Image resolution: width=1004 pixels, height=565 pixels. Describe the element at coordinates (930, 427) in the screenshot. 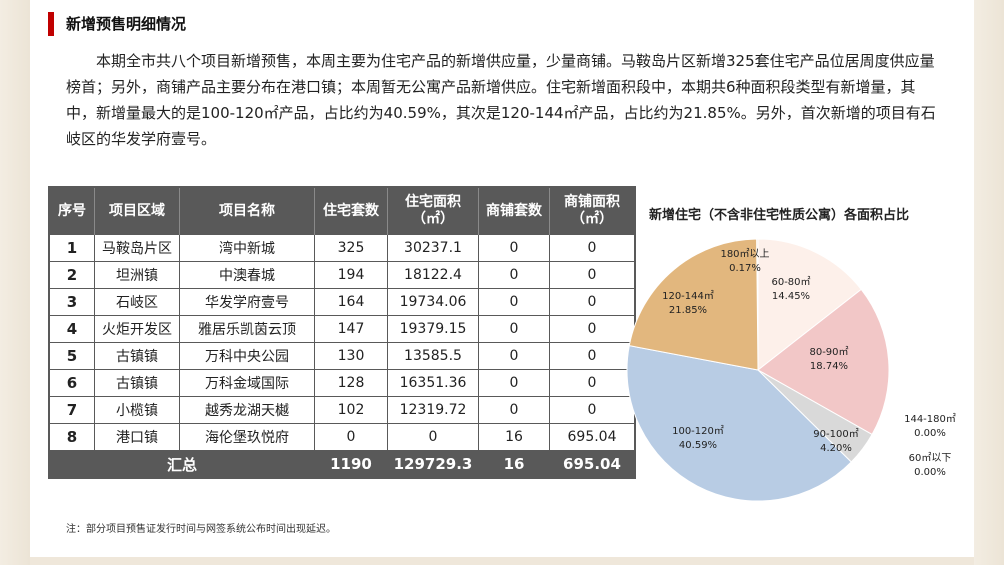

I see `pie-label: 144-180㎡ 0.00%` at that location.